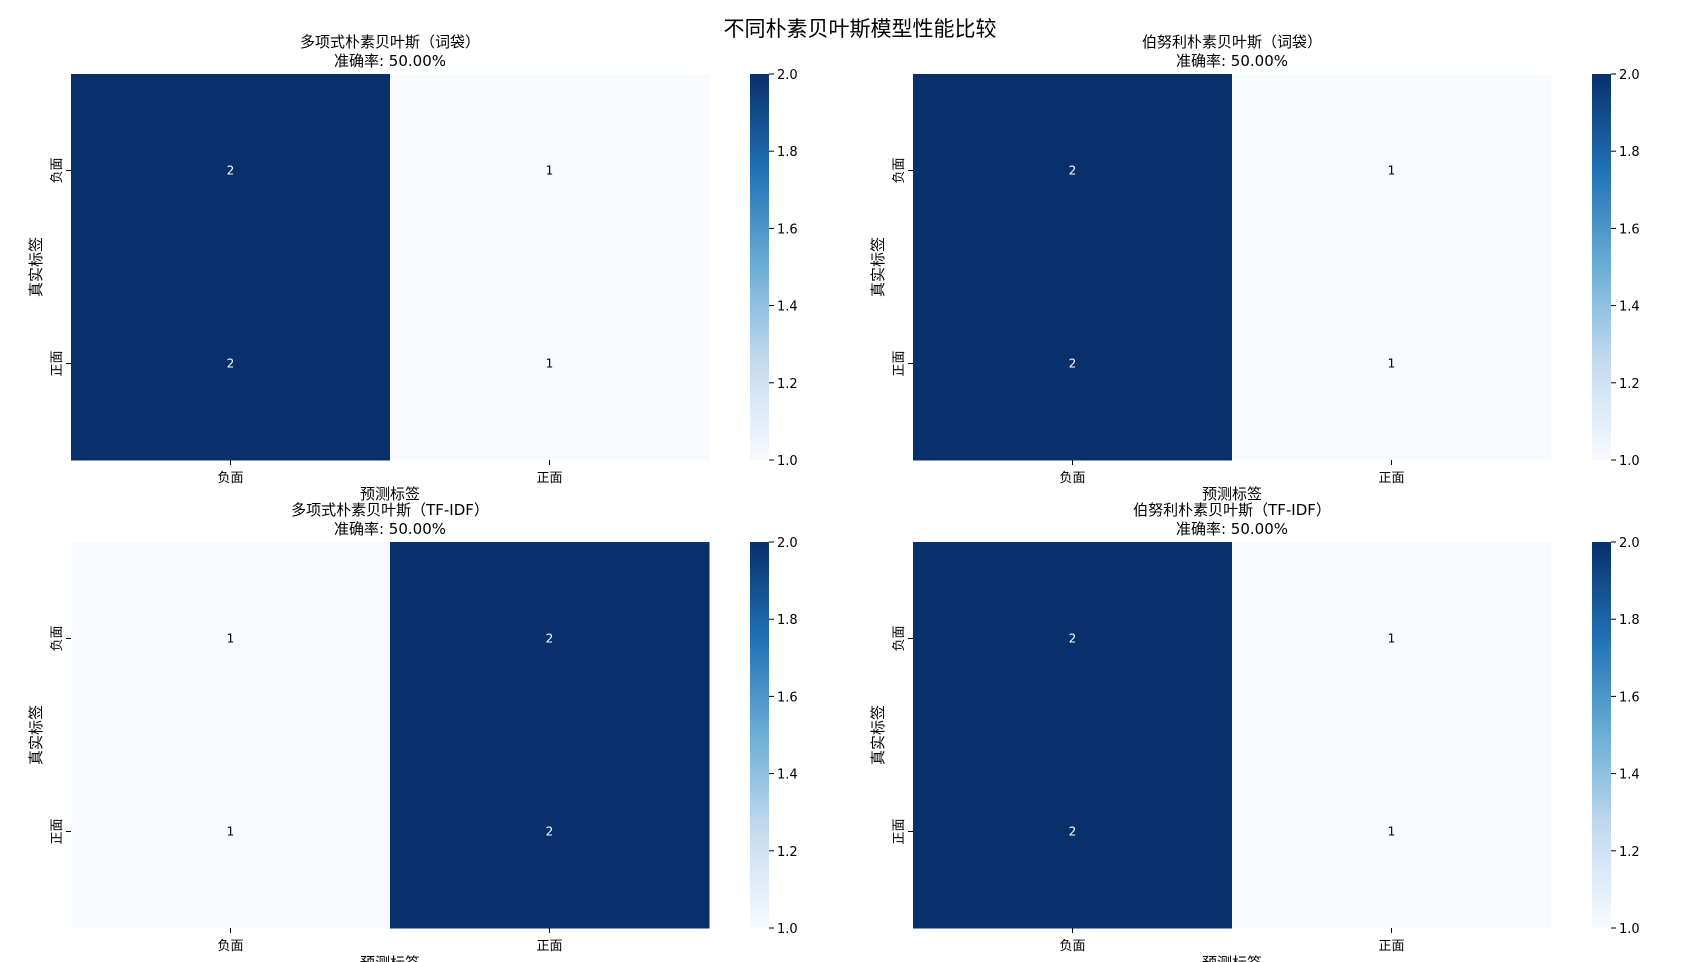  What do you see at coordinates (390, 42) in the screenshot?
I see `panel-title: 多项式朴素贝叶斯（词袋）` at bounding box center [390, 42].